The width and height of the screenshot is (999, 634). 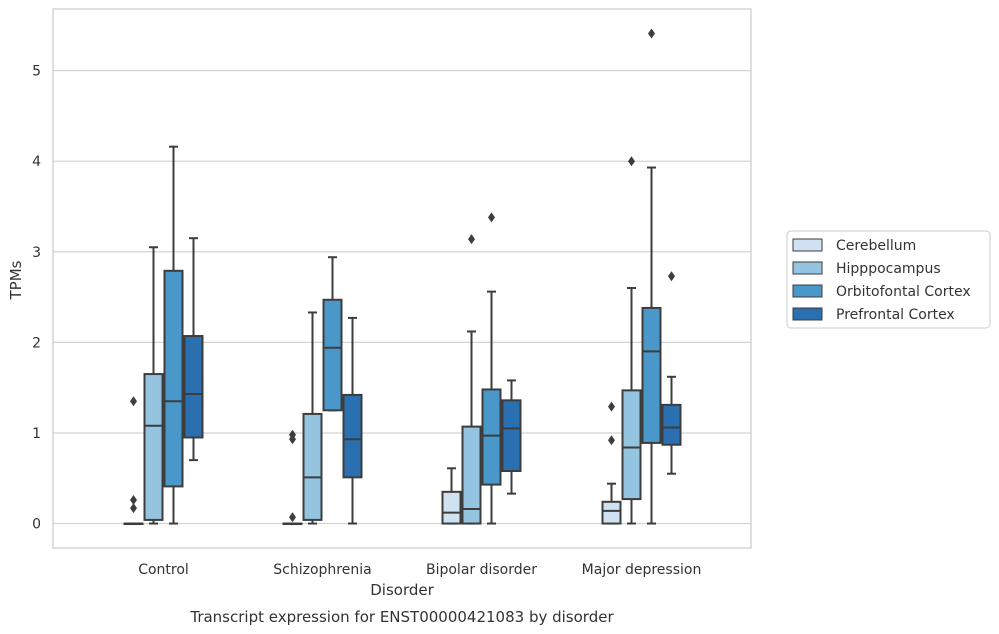 What do you see at coordinates (481, 570) in the screenshot?
I see `x-tick-label: Bipolar disorder` at bounding box center [481, 570].